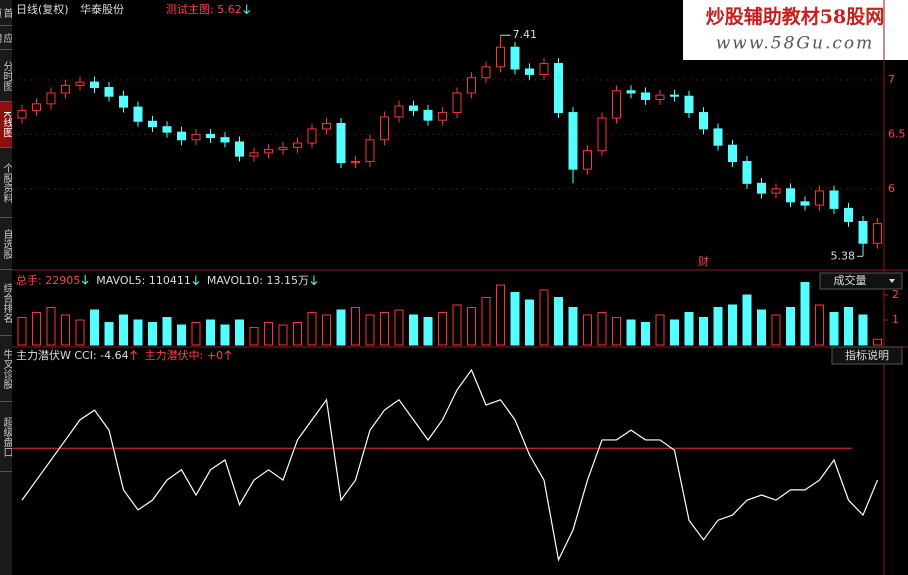  Describe the element at coordinates (48, 280) in the screenshot. I see `volume-legend: 总手: 22905` at that location.